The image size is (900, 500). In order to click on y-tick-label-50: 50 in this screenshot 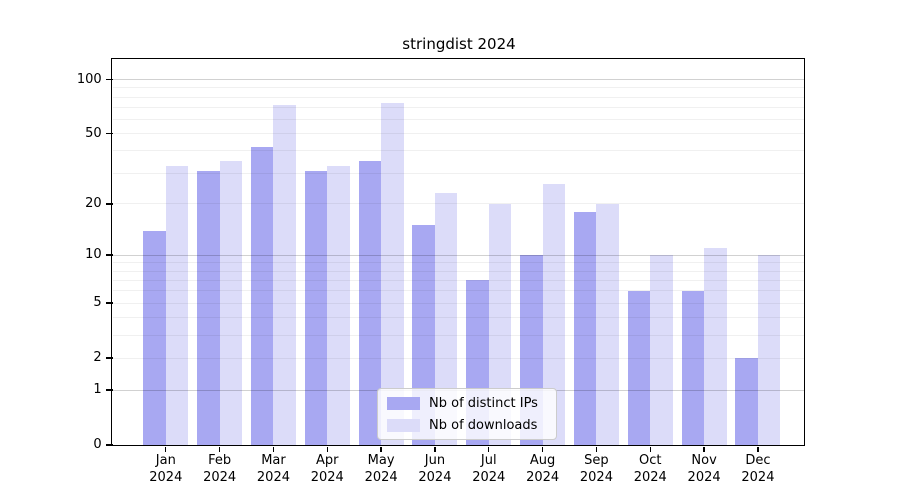, I will do `click(93, 133)`.